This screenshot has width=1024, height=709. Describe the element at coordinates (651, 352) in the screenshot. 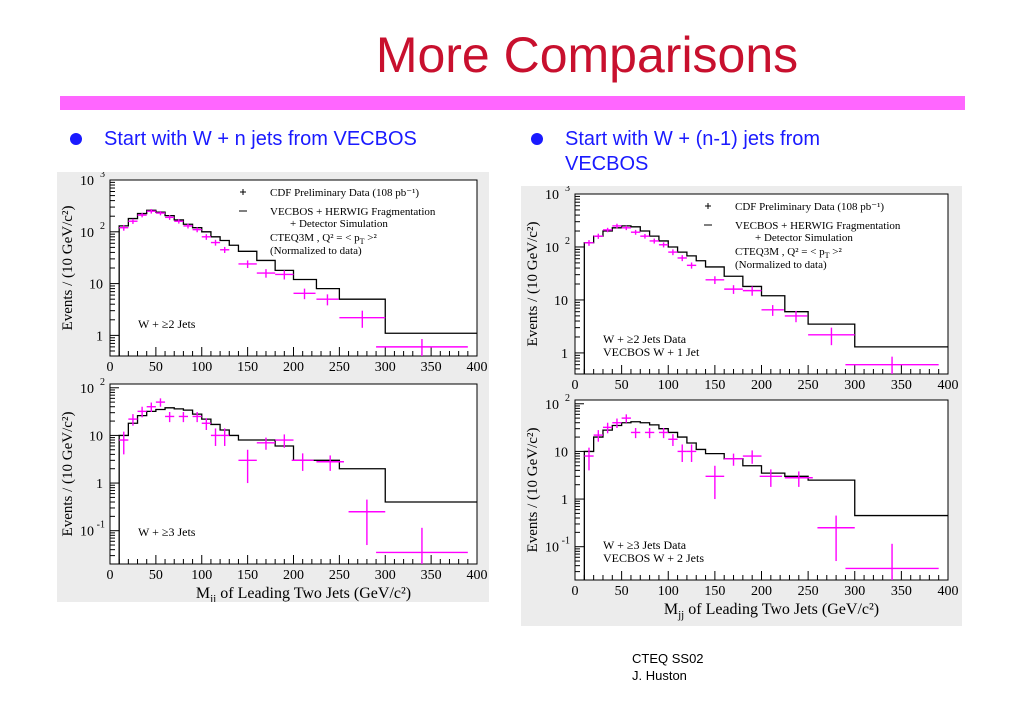

I see `panel-label: VECBOS W + 1 Jet` at that location.